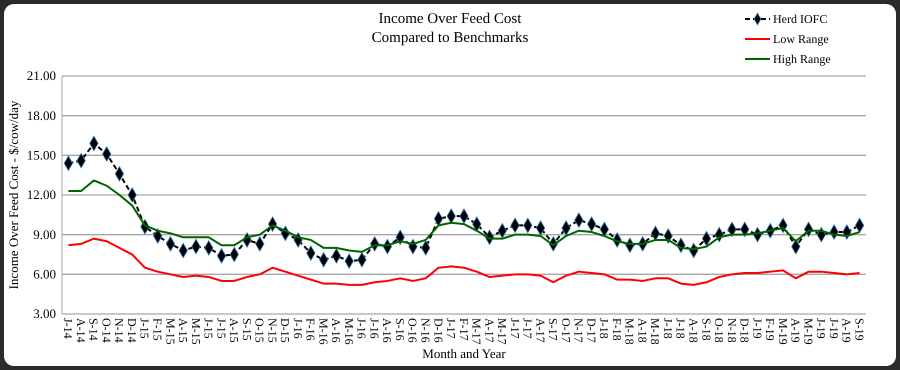  Describe the element at coordinates (464, 353) in the screenshot. I see `x-axis-title: Month and Year` at that location.